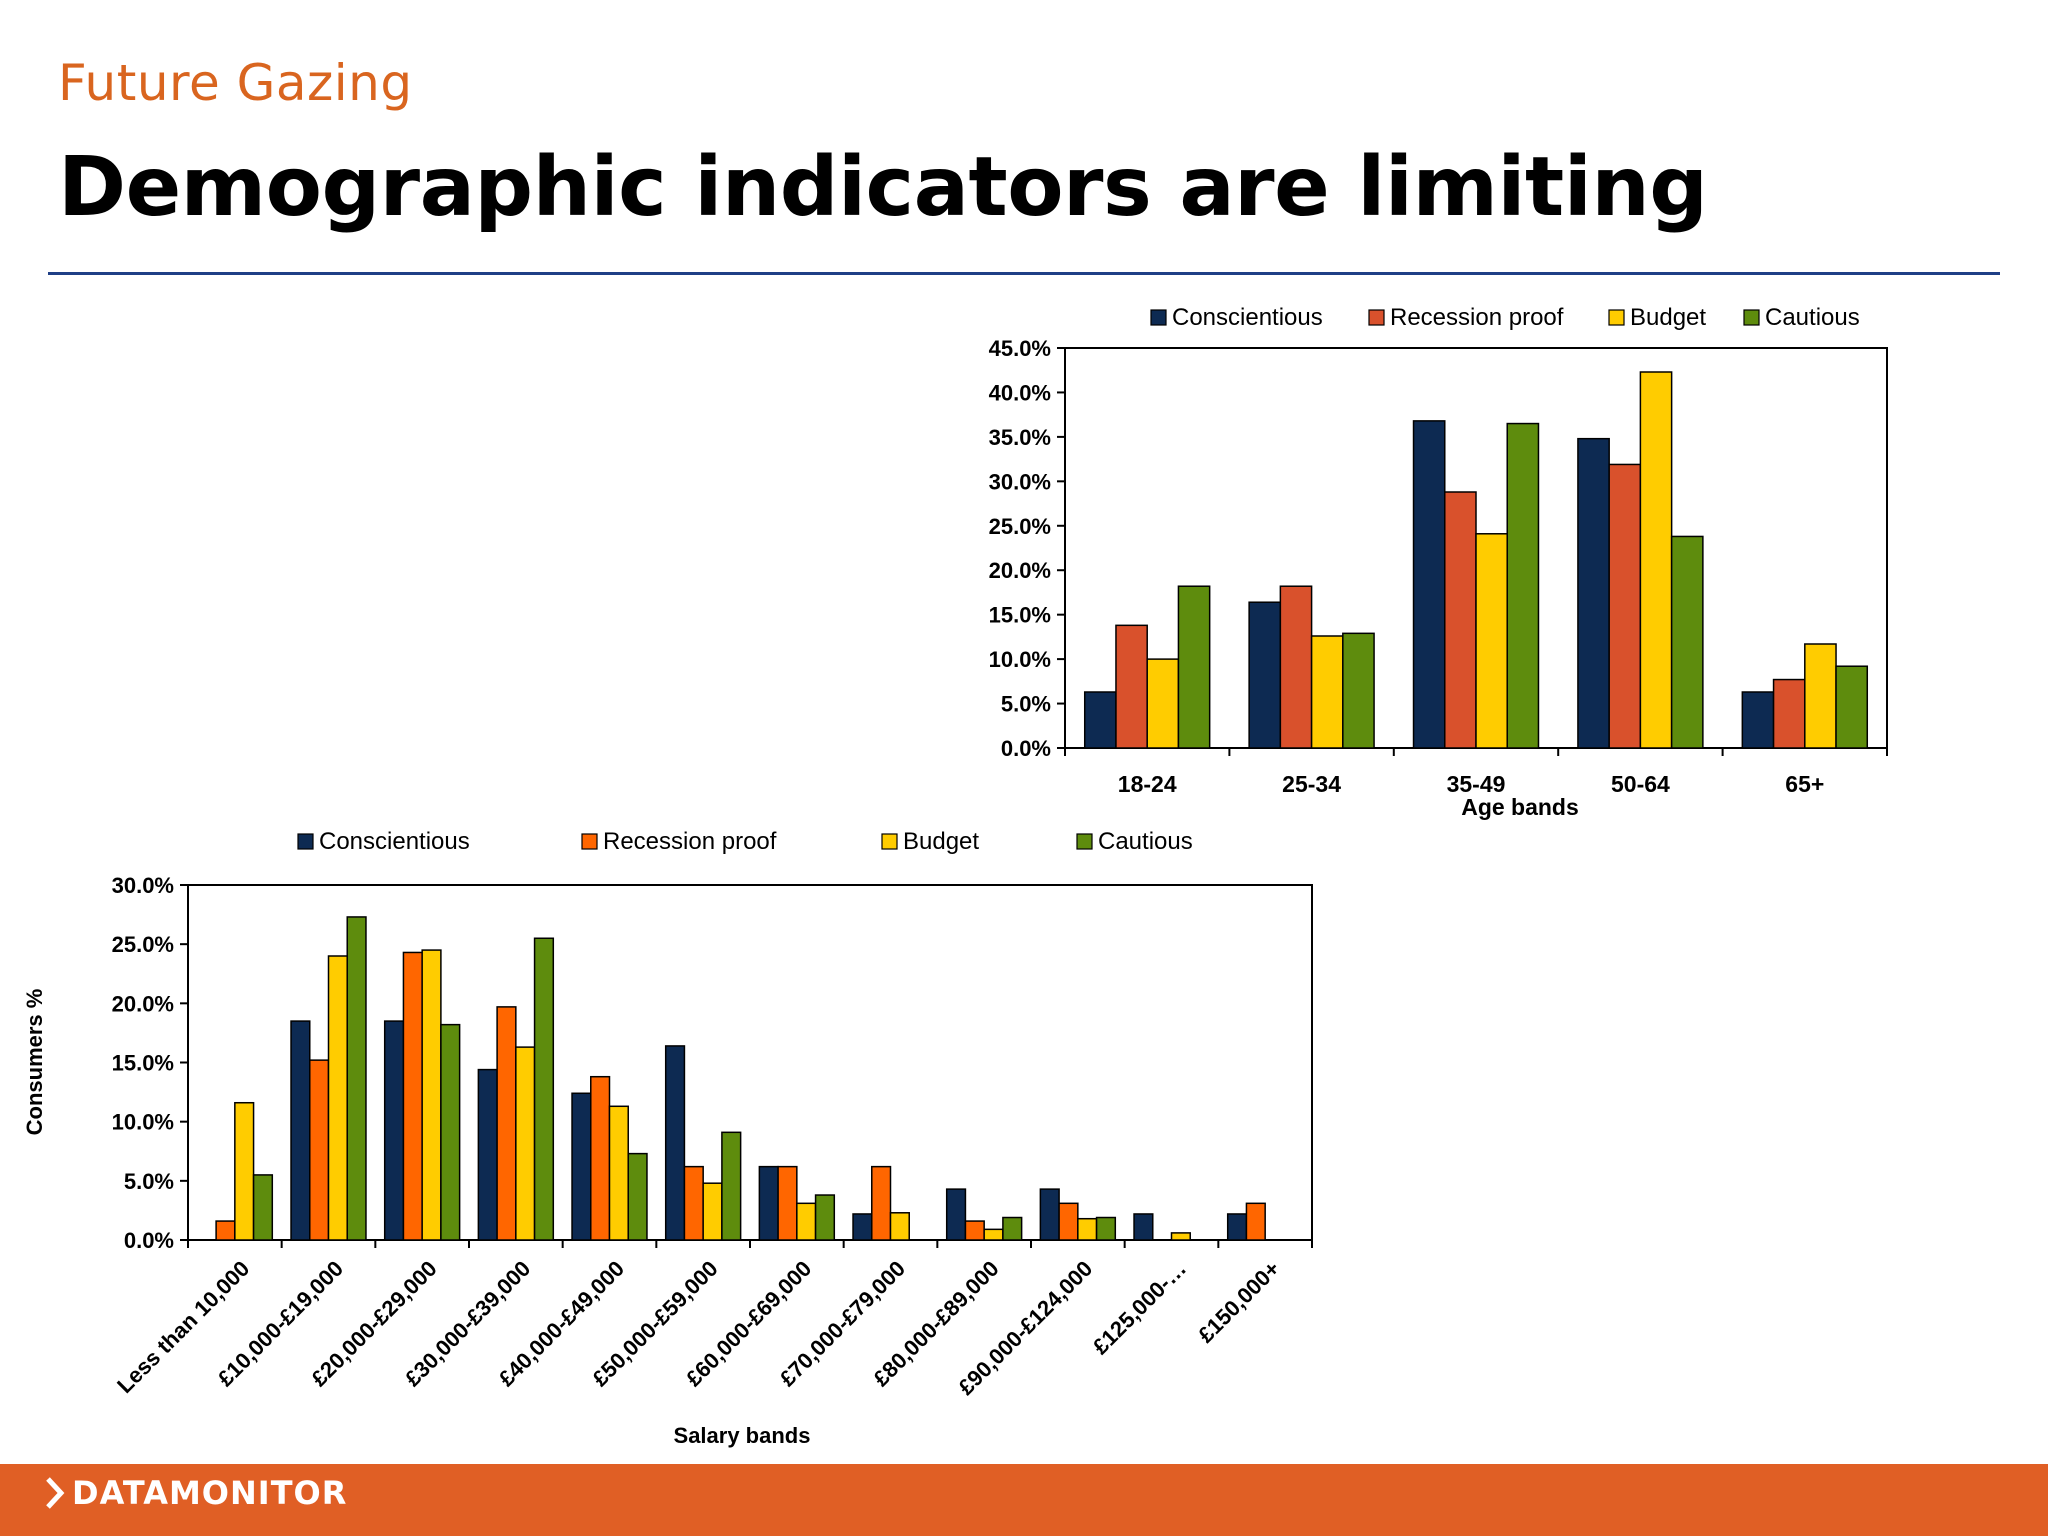 This screenshot has width=2048, height=1536. What do you see at coordinates (34, 1062) in the screenshot?
I see `y-axis-title: Consumers %` at bounding box center [34, 1062].